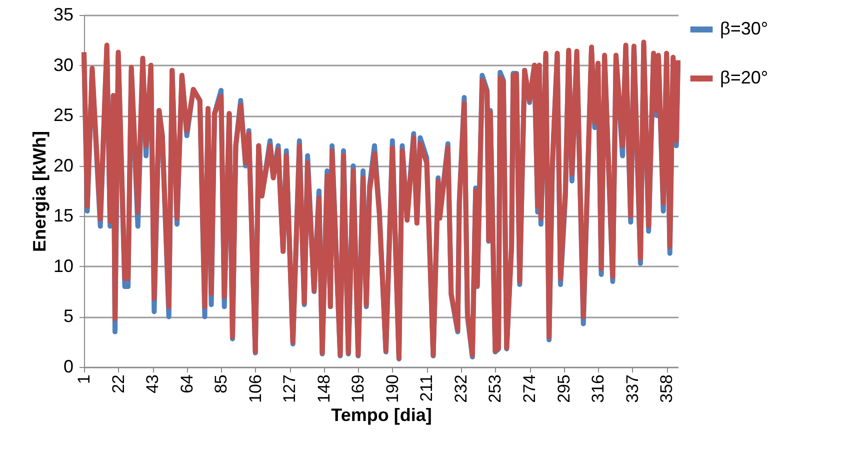 The image size is (849, 466). Describe the element at coordinates (63, 266) in the screenshot. I see `y-tick-label: 10` at that location.